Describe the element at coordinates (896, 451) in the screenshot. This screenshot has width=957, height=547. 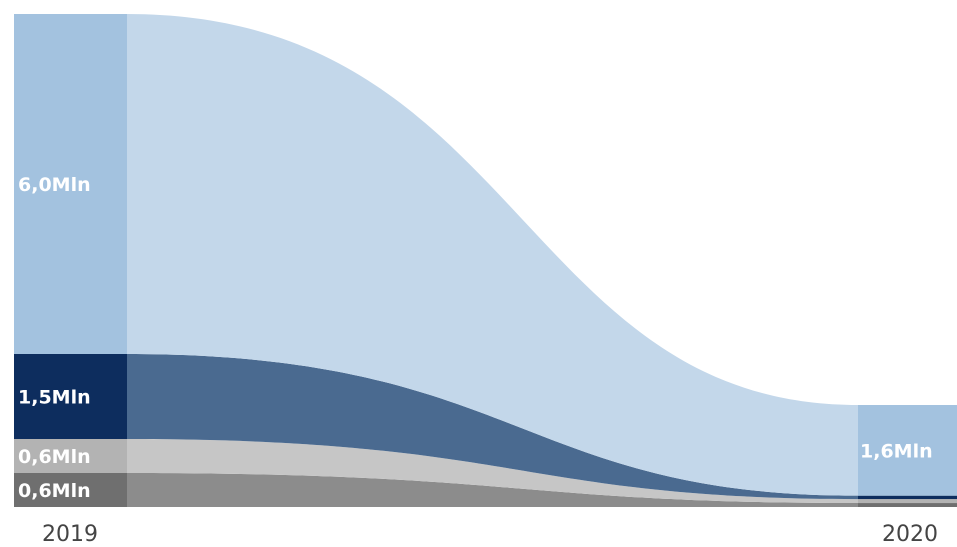
I see `data-label-2020-3: 1,6Mln` at that location.